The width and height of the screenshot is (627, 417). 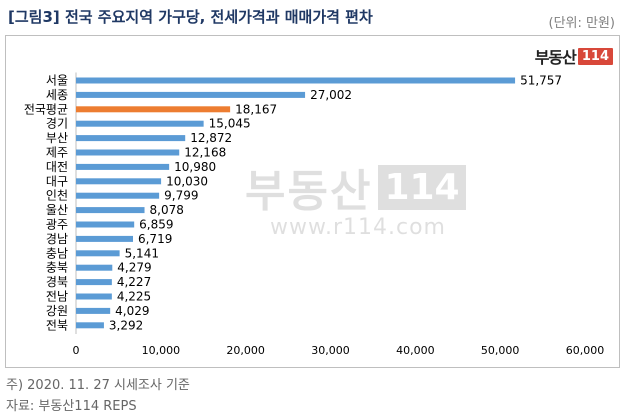 I want to click on data-label: 6,859, so click(x=156, y=225).